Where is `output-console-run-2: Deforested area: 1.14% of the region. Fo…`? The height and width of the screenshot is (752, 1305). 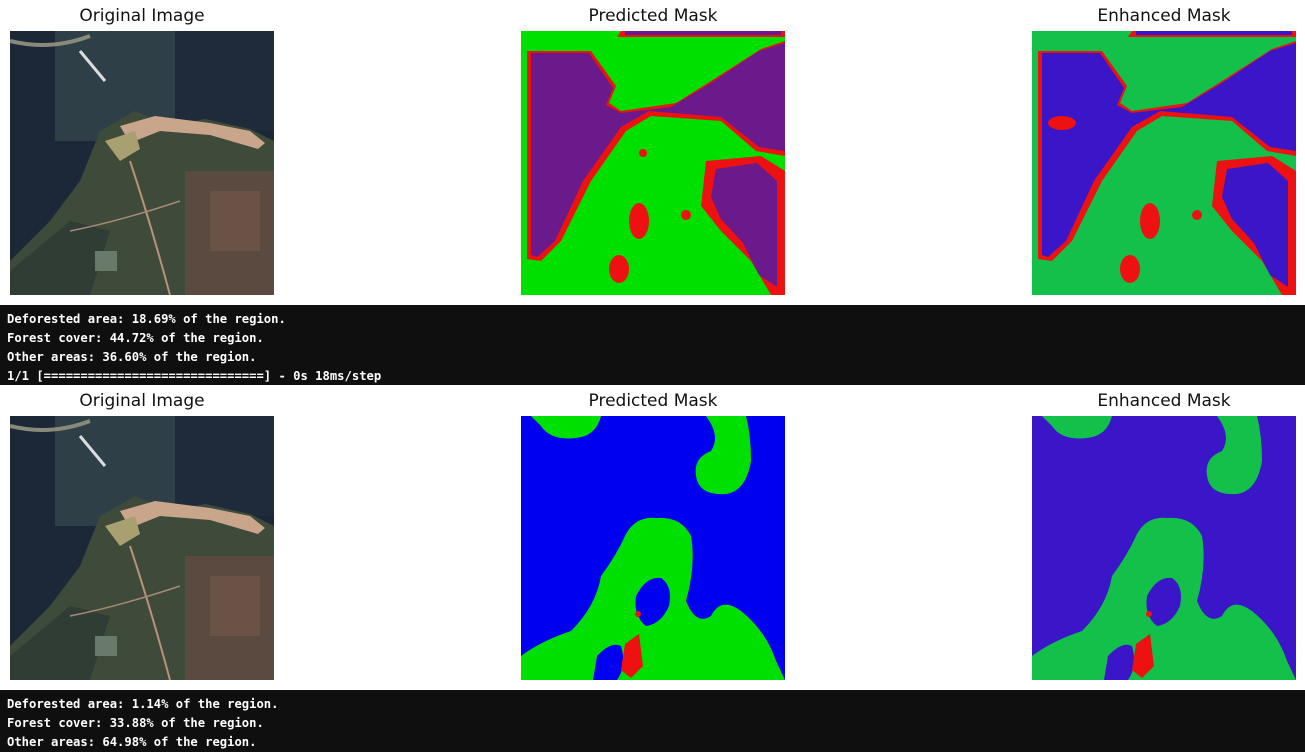 output-console-run-2: Deforested area: 1.14% of the region. Fo… is located at coordinates (652, 721).